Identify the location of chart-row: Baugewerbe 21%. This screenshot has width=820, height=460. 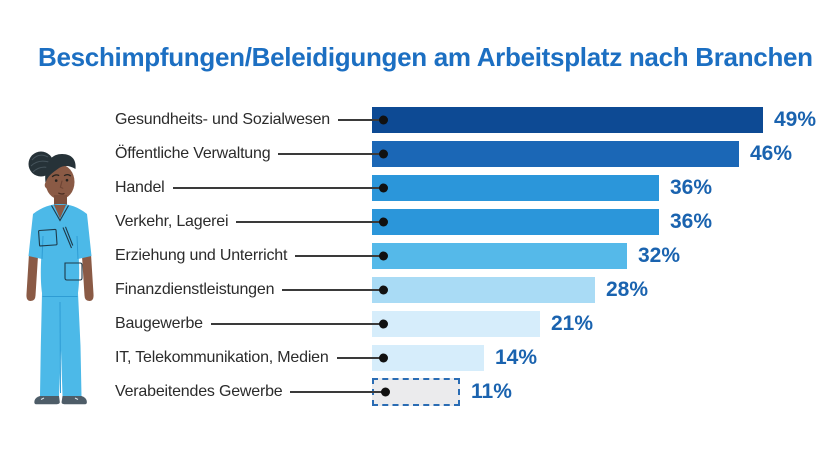
(465, 324).